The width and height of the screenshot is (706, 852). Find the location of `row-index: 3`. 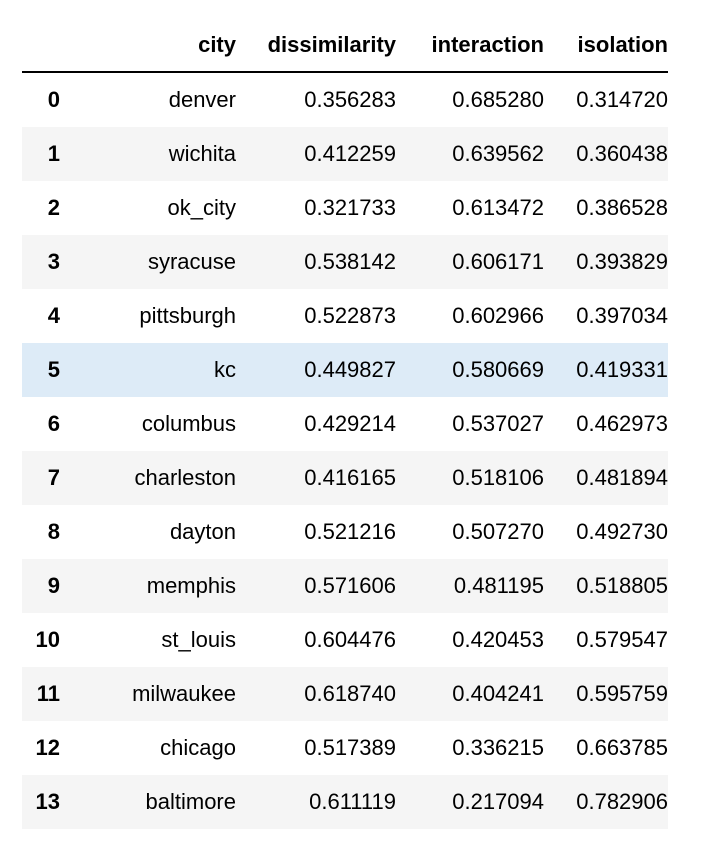

row-index: 3 is located at coordinates (53, 261).